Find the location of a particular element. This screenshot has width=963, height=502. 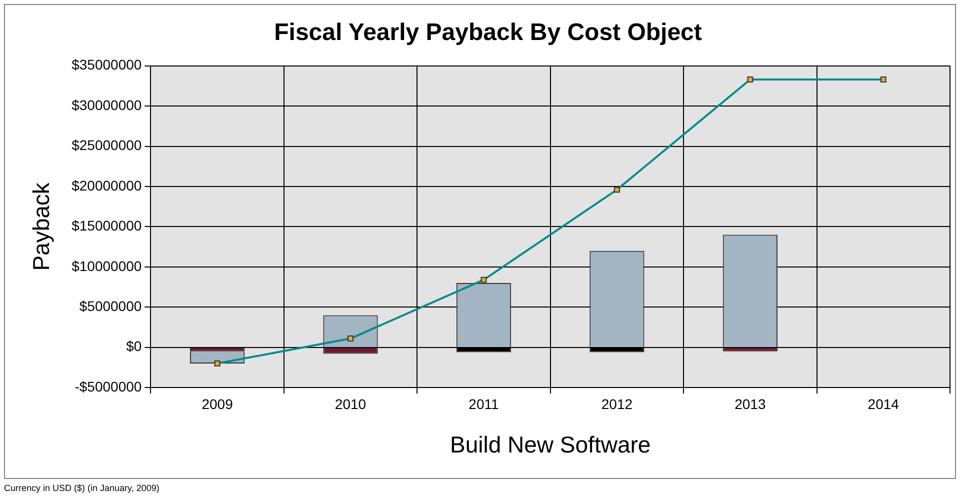

x-tick-label: 2013 is located at coordinates (750, 404).